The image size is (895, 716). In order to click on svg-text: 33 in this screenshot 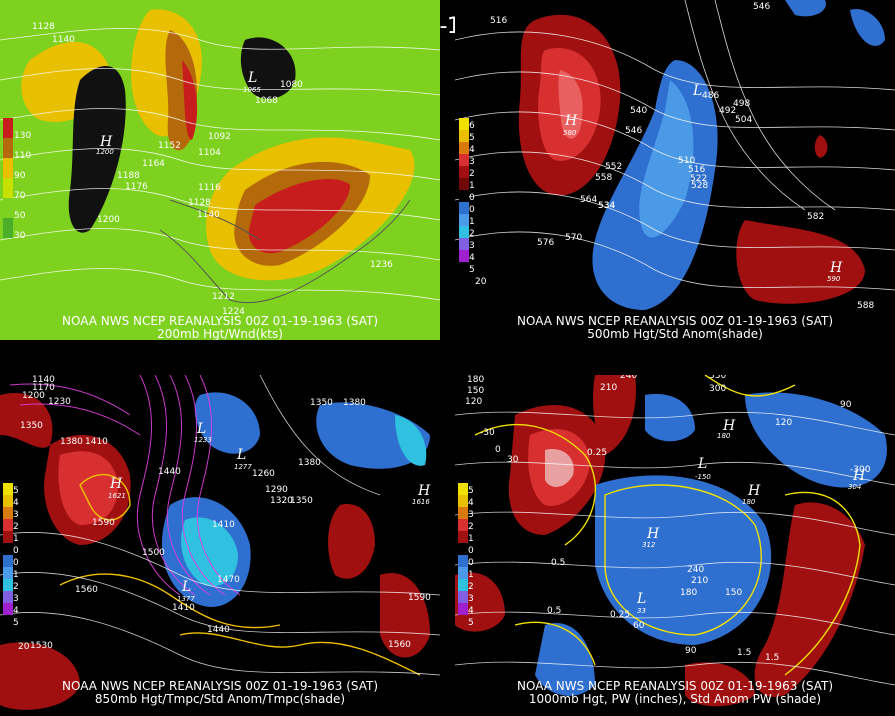, I will do `click(641, 611)`.